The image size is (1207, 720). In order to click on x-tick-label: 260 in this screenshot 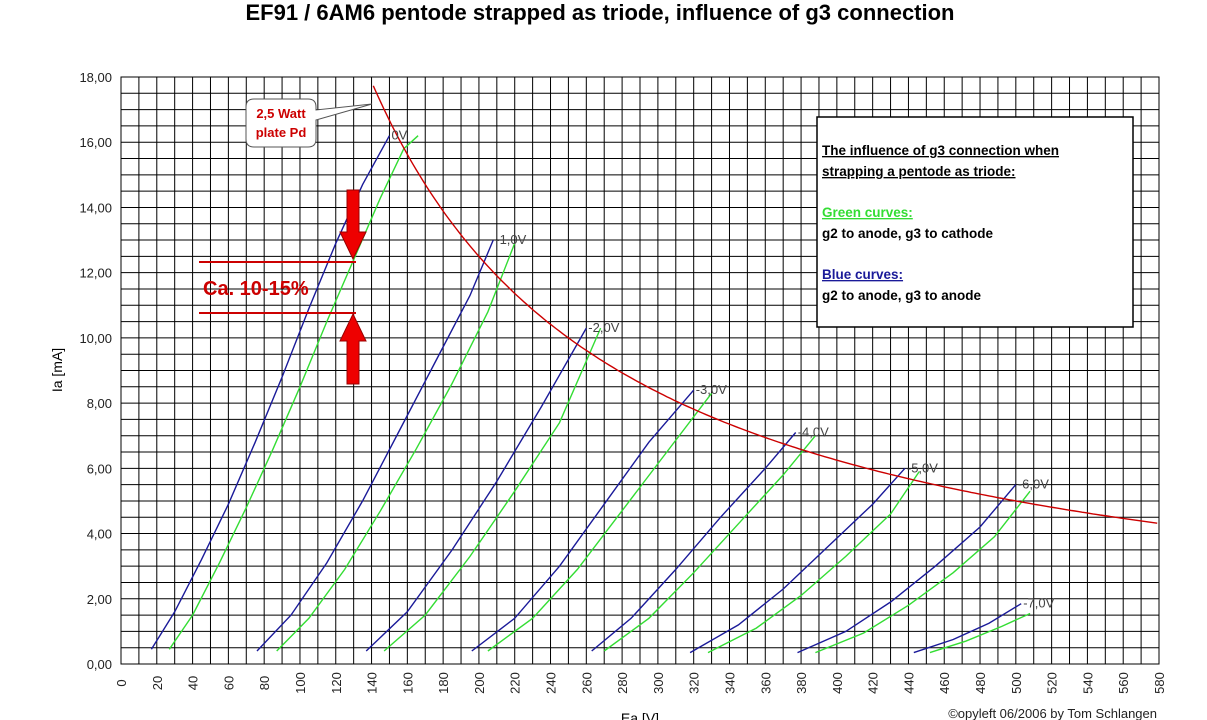, I will do `click(586, 683)`.